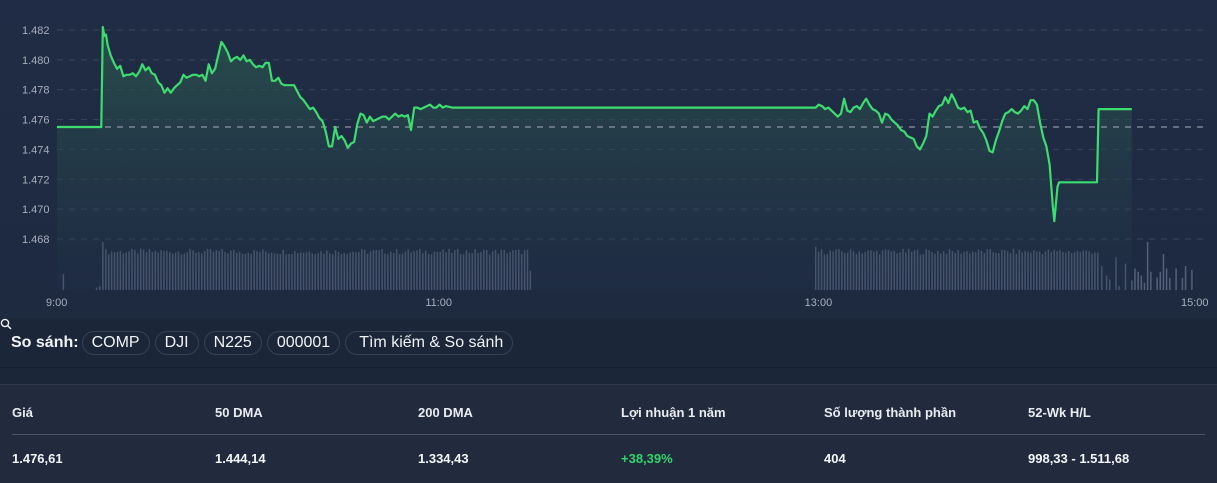 The height and width of the screenshot is (483, 1217). What do you see at coordinates (36, 150) in the screenshot?
I see `y-tick-label: 1.474` at bounding box center [36, 150].